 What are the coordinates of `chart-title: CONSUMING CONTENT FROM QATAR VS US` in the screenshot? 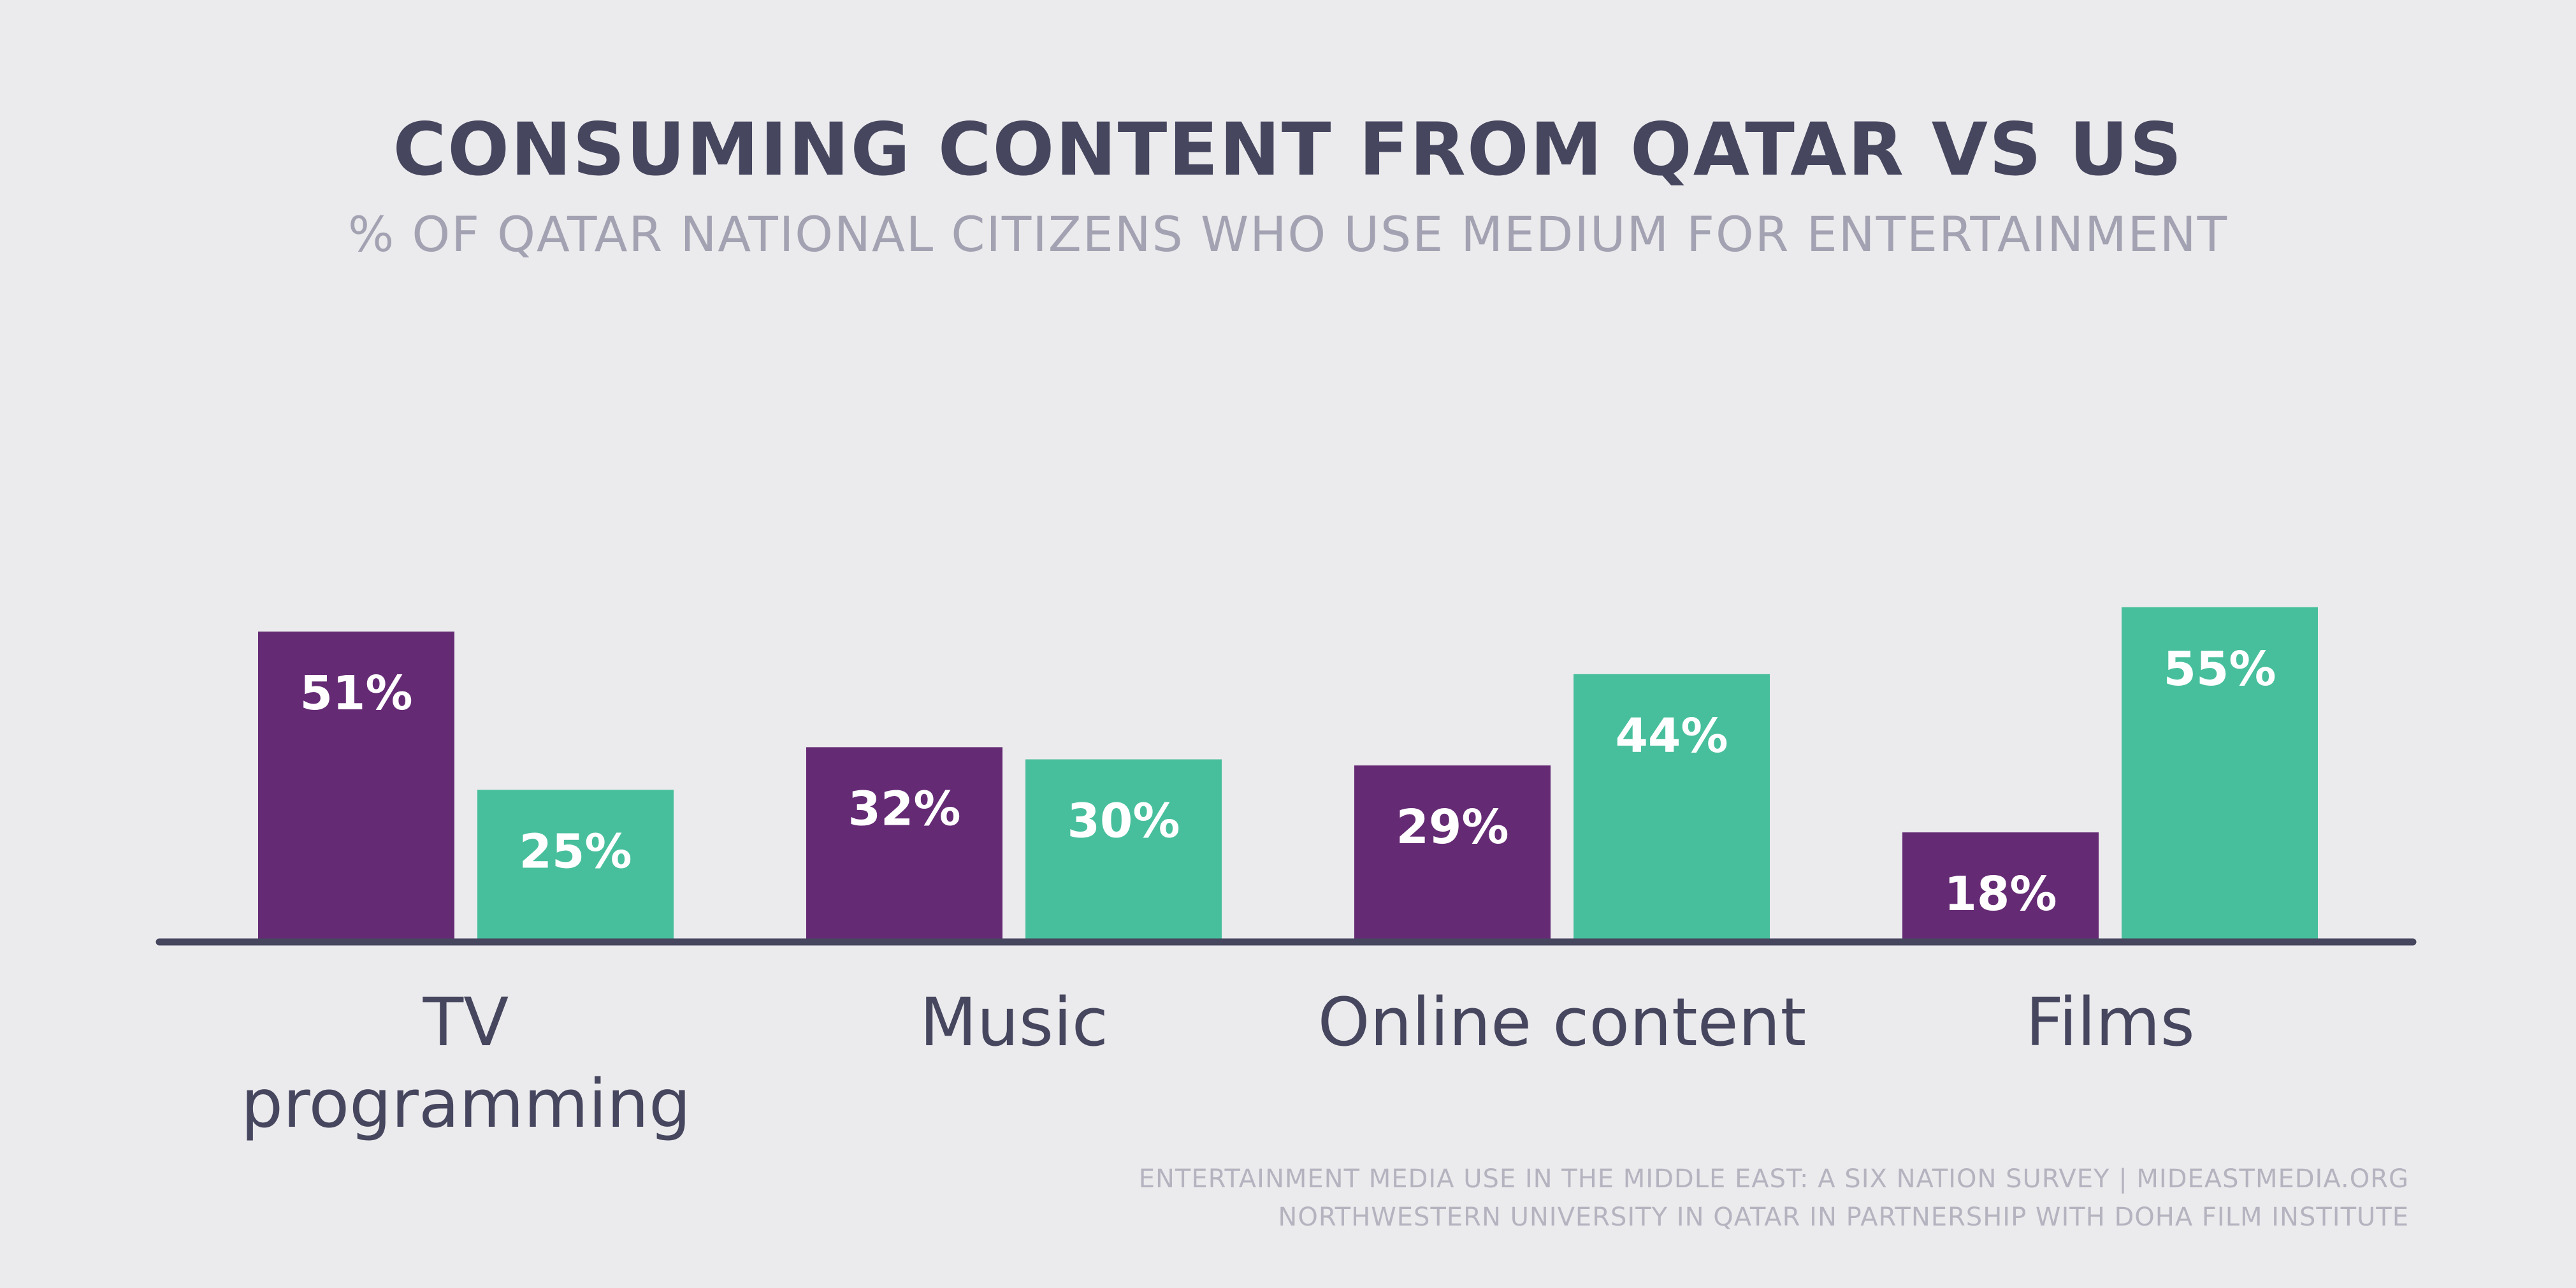 It's located at (1288, 149).